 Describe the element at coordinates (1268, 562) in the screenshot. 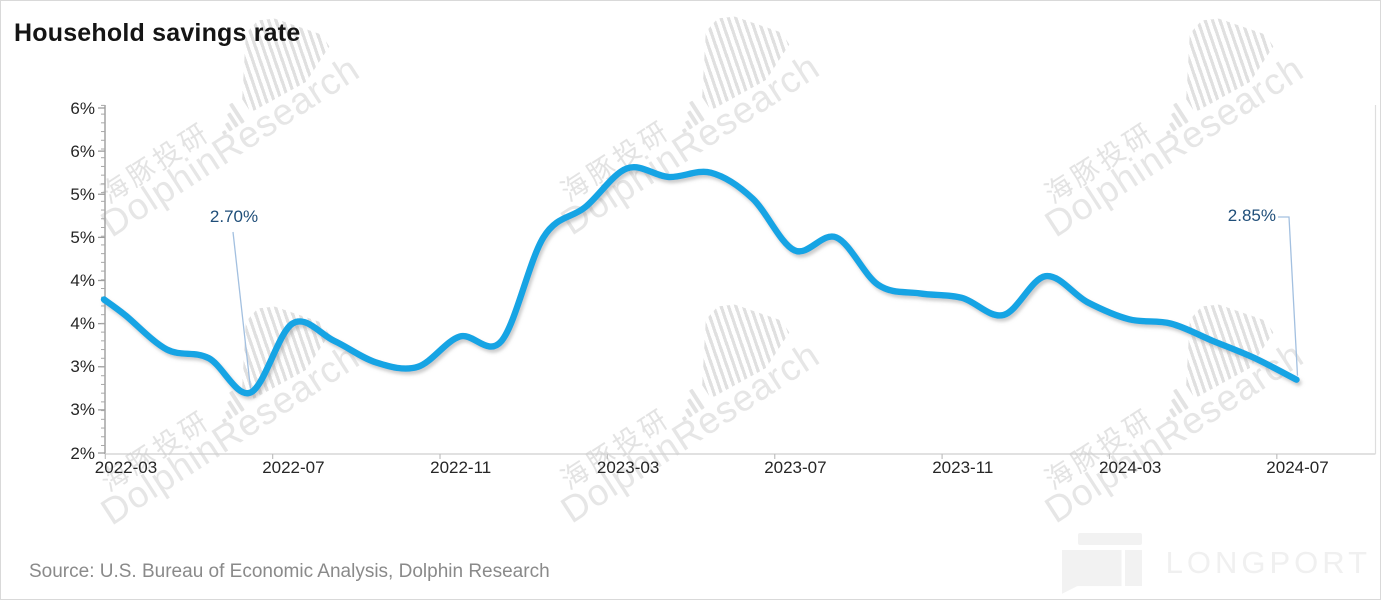

I see `longport-wordmark: LONGPORT` at that location.